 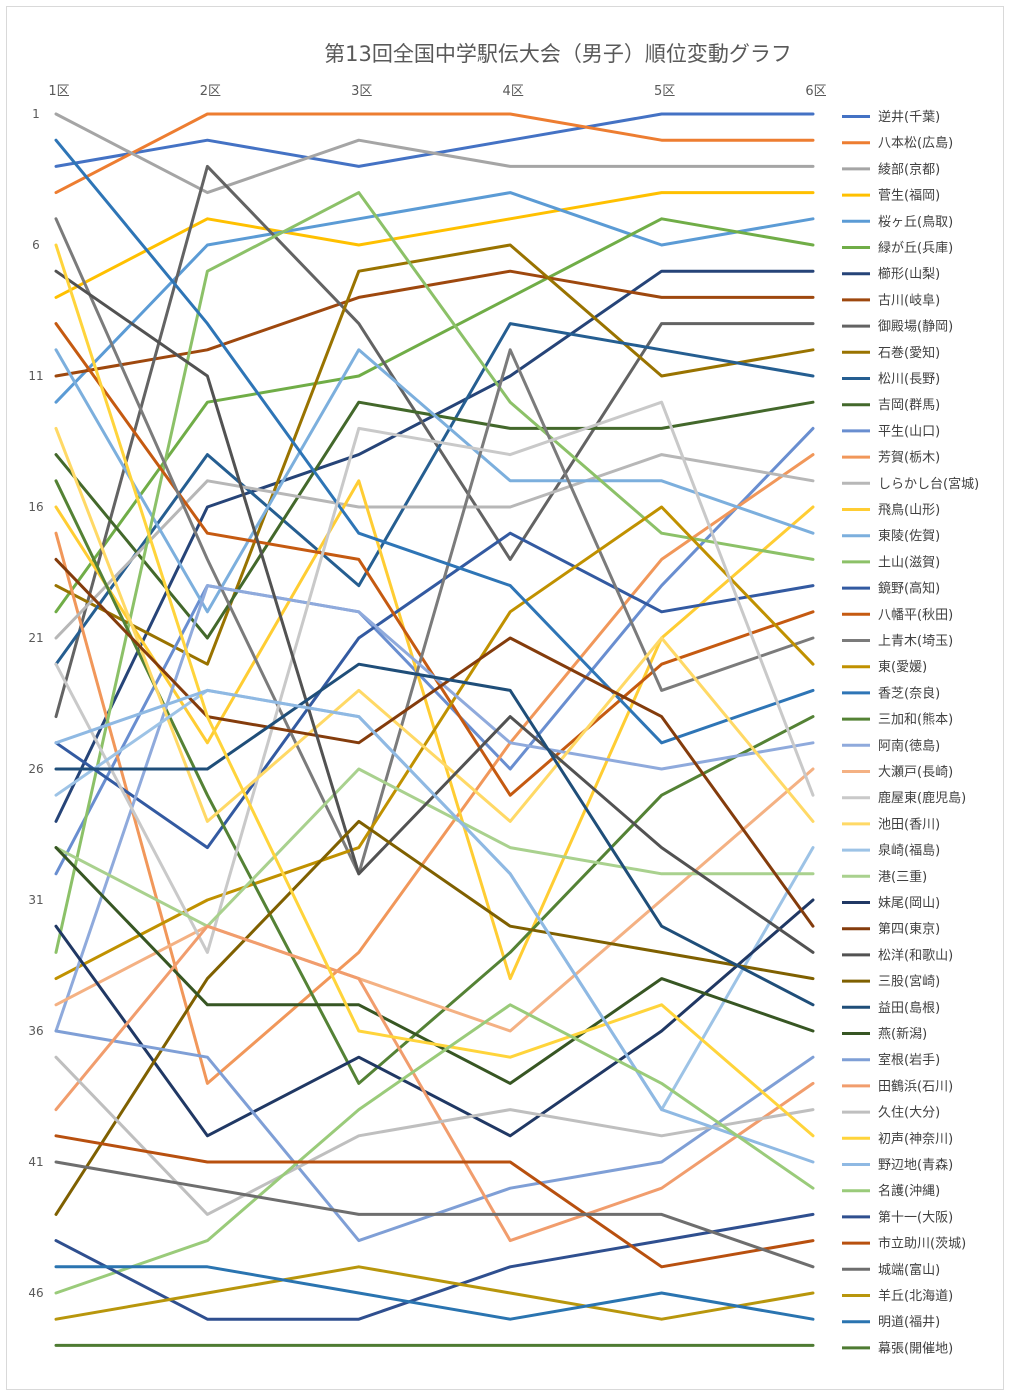 I want to click on legend-label: 芳賀(栃木), so click(x=909, y=458).